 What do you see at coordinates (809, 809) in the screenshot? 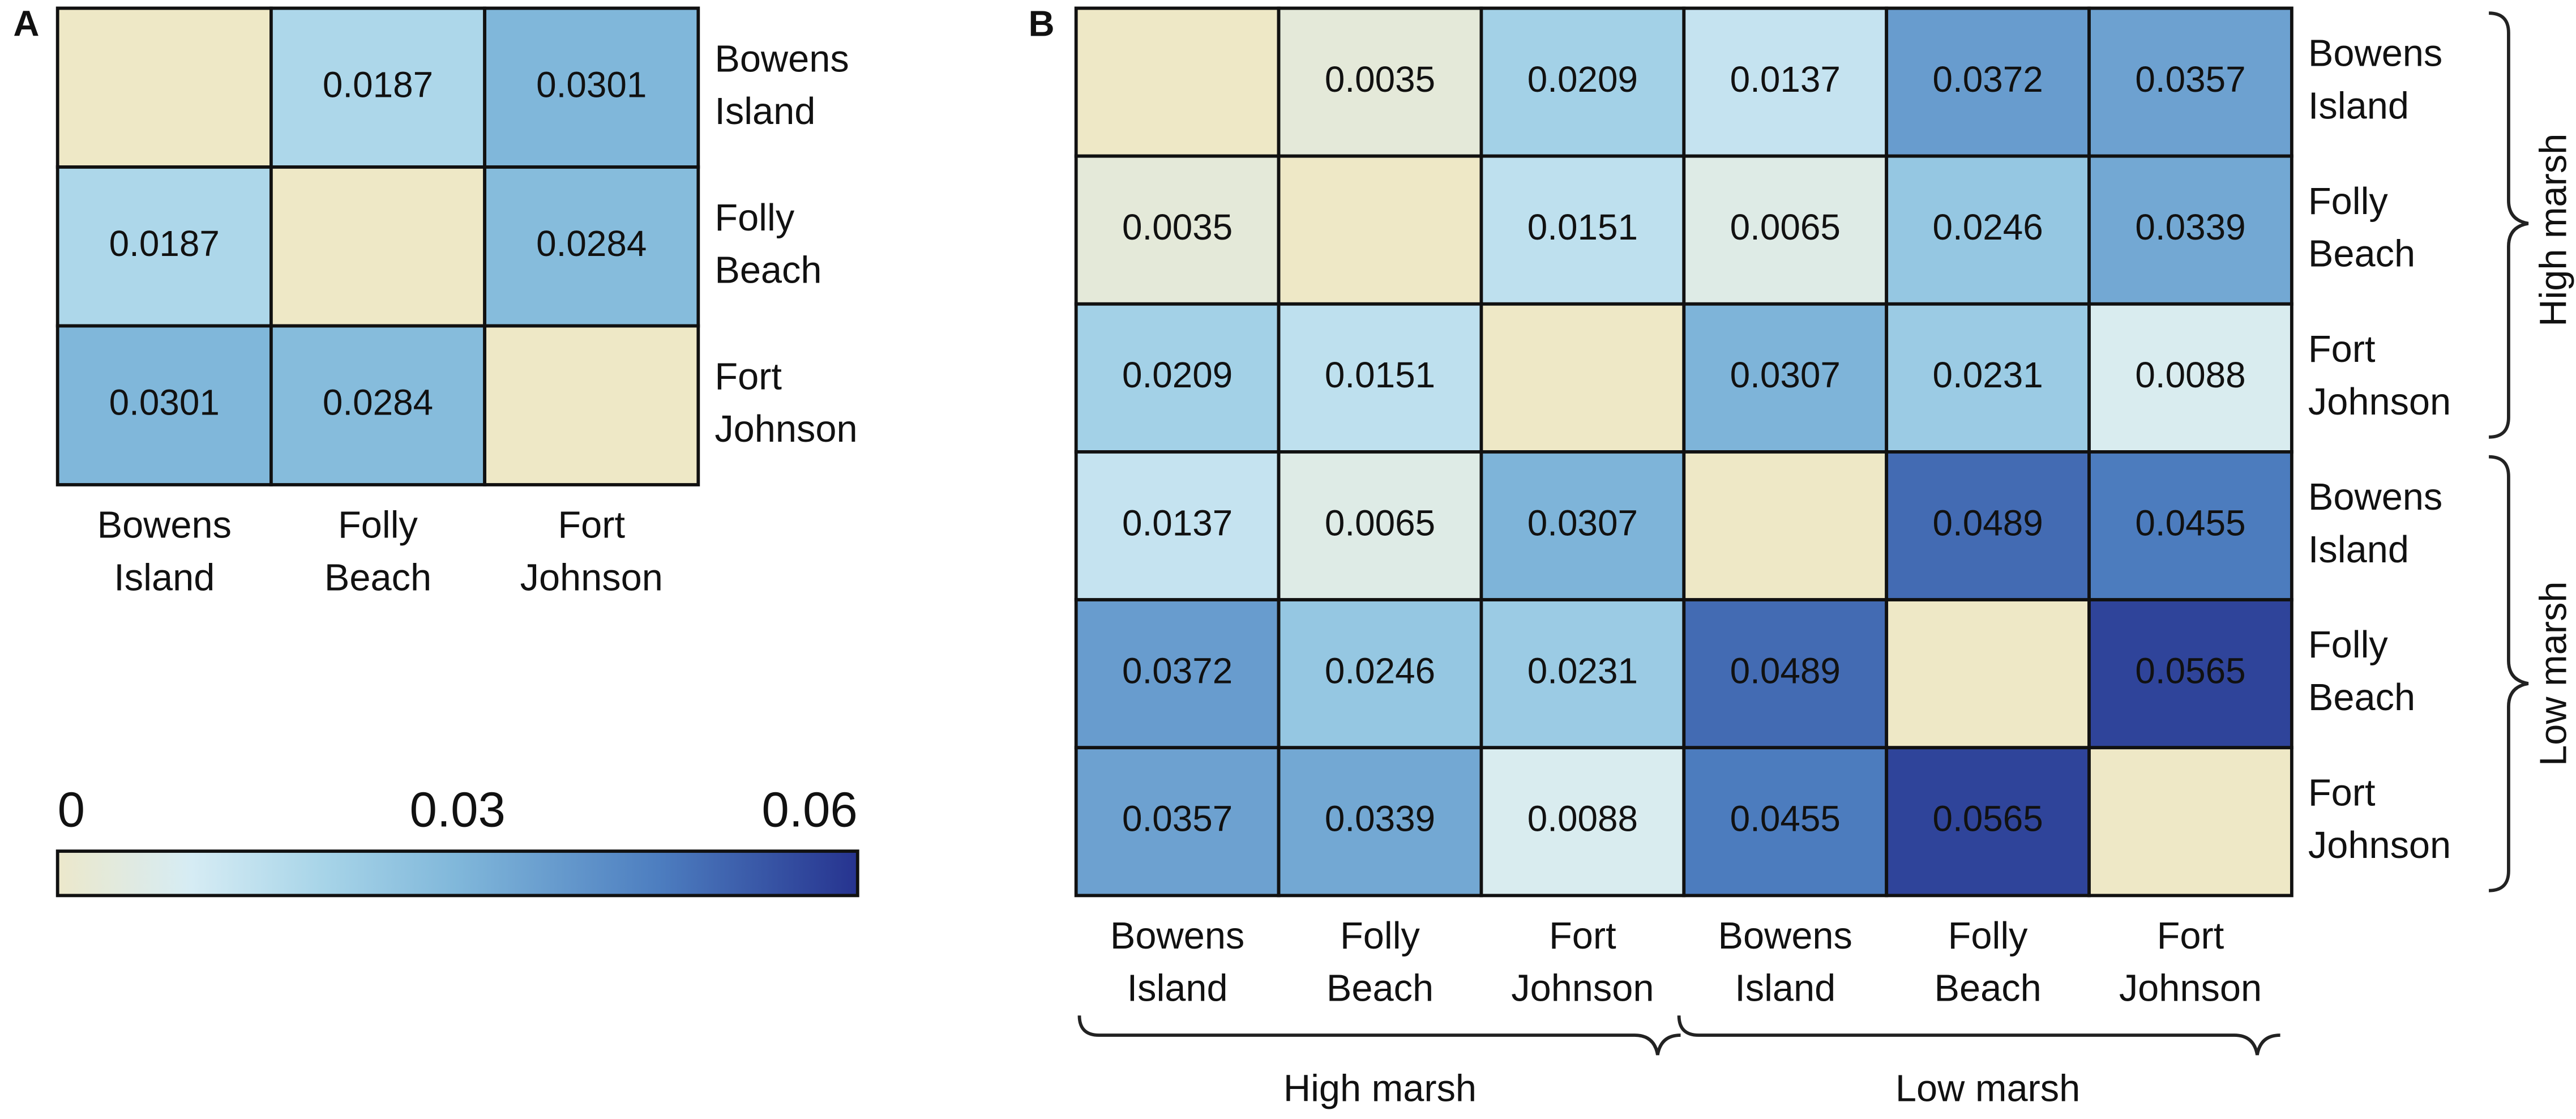
I see `colorbar-tick-label: 0.06` at bounding box center [809, 809].